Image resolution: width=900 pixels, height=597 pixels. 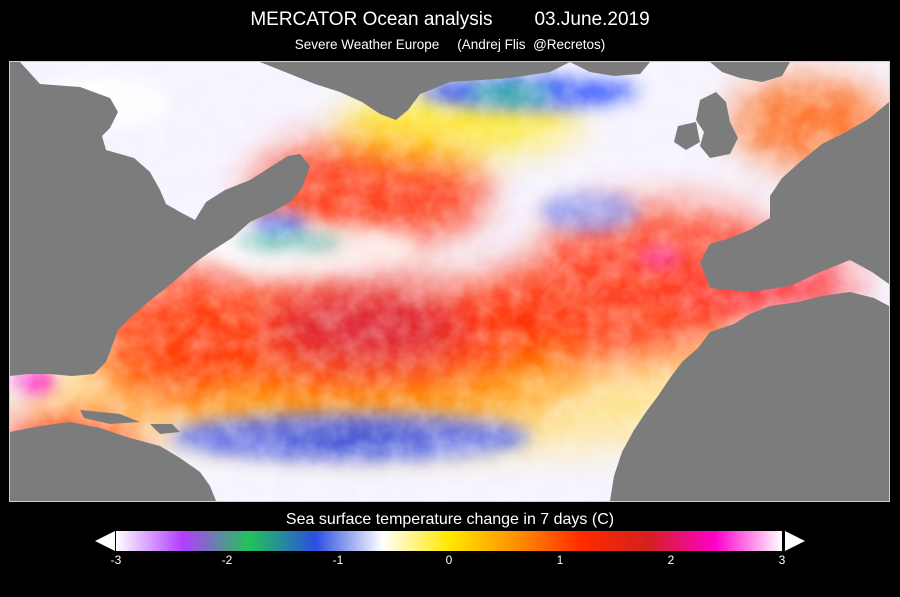 I want to click on colorbar-scale, so click(x=449, y=541).